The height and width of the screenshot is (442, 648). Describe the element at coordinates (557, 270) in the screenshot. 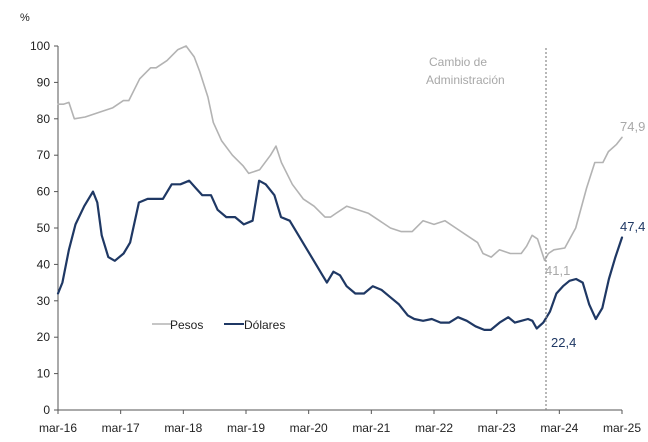

I see `label-pesos-min: 41,1` at that location.